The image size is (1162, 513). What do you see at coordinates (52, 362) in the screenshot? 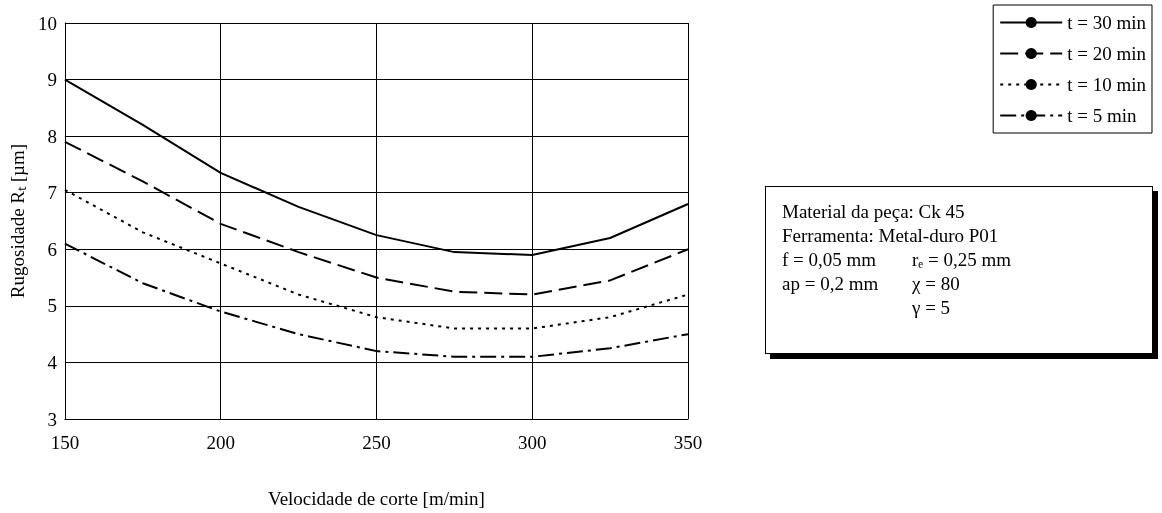
I see `y-tick-label: 4` at bounding box center [52, 362].